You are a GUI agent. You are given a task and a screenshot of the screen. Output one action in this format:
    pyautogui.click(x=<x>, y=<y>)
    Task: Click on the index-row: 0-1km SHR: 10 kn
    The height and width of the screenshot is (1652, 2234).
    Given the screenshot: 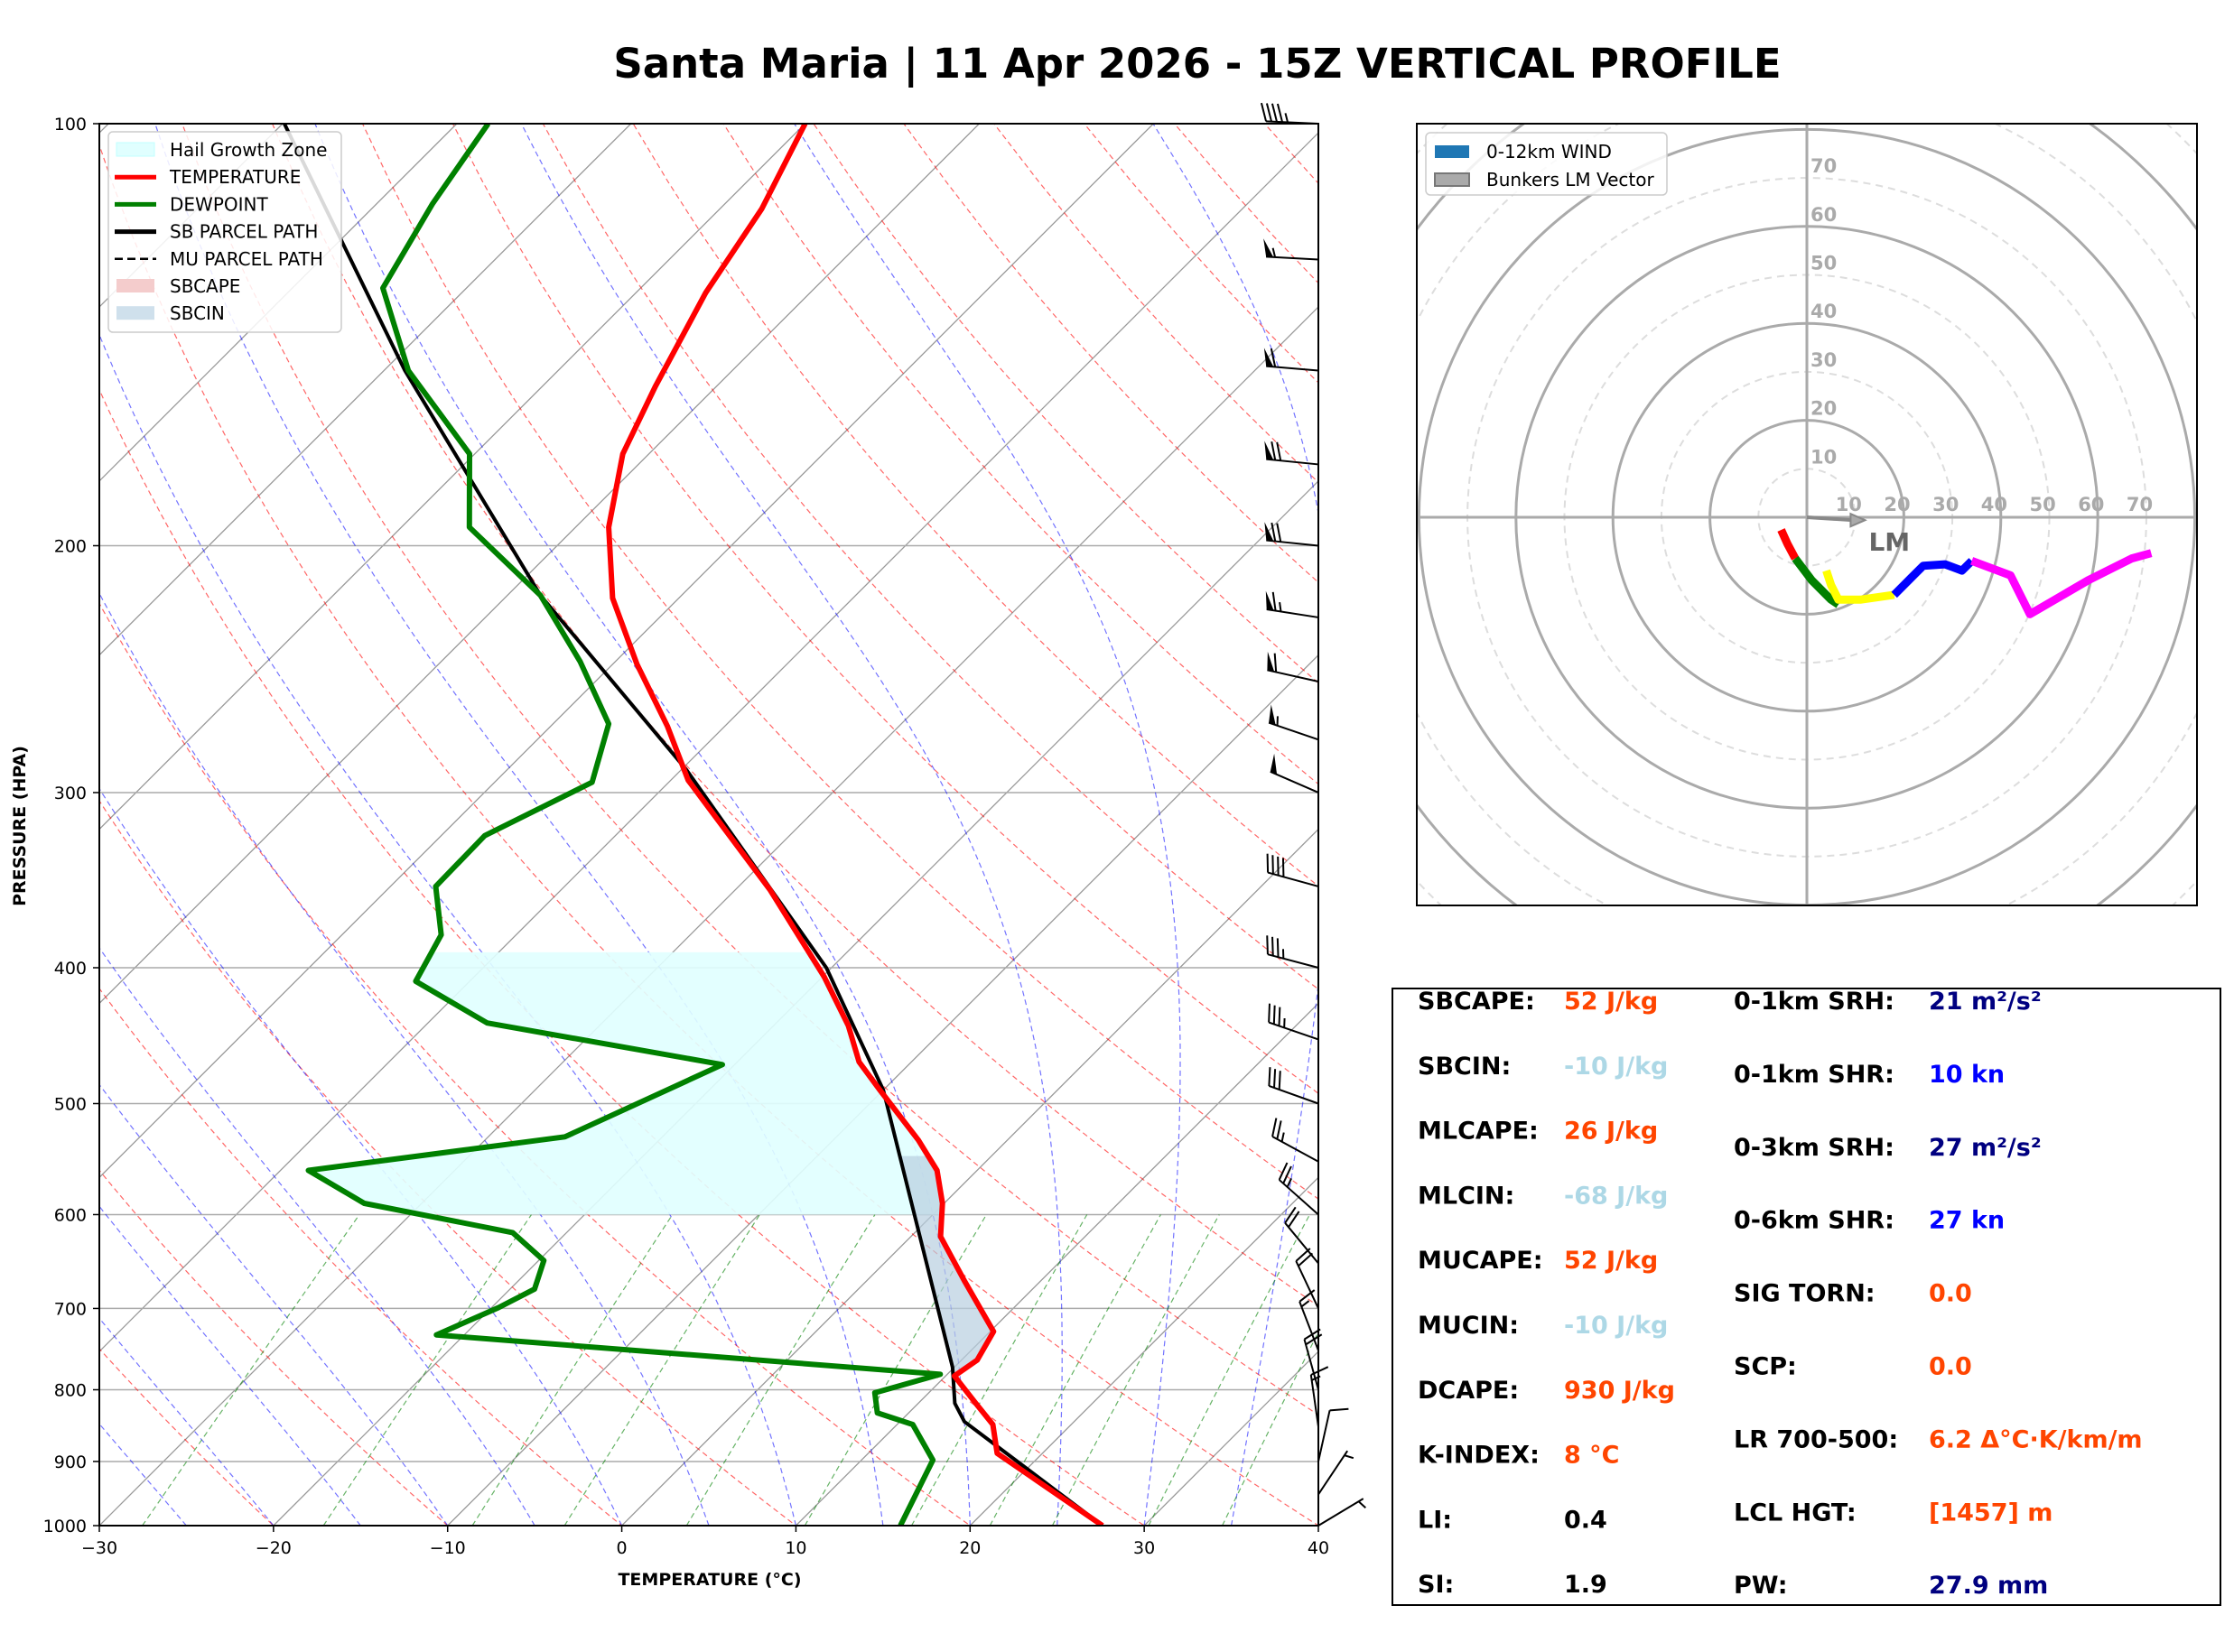 What is the action you would take?
    pyautogui.click(x=1869, y=1075)
    